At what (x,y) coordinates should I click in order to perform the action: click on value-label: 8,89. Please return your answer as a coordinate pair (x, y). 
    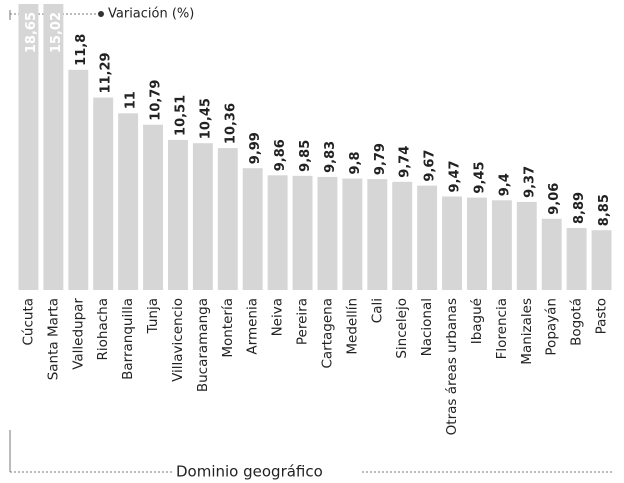
    Looking at the image, I should click on (579, 208).